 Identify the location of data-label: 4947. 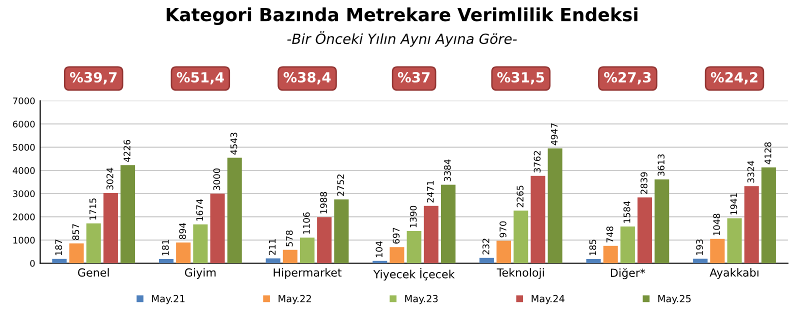
(554, 134).